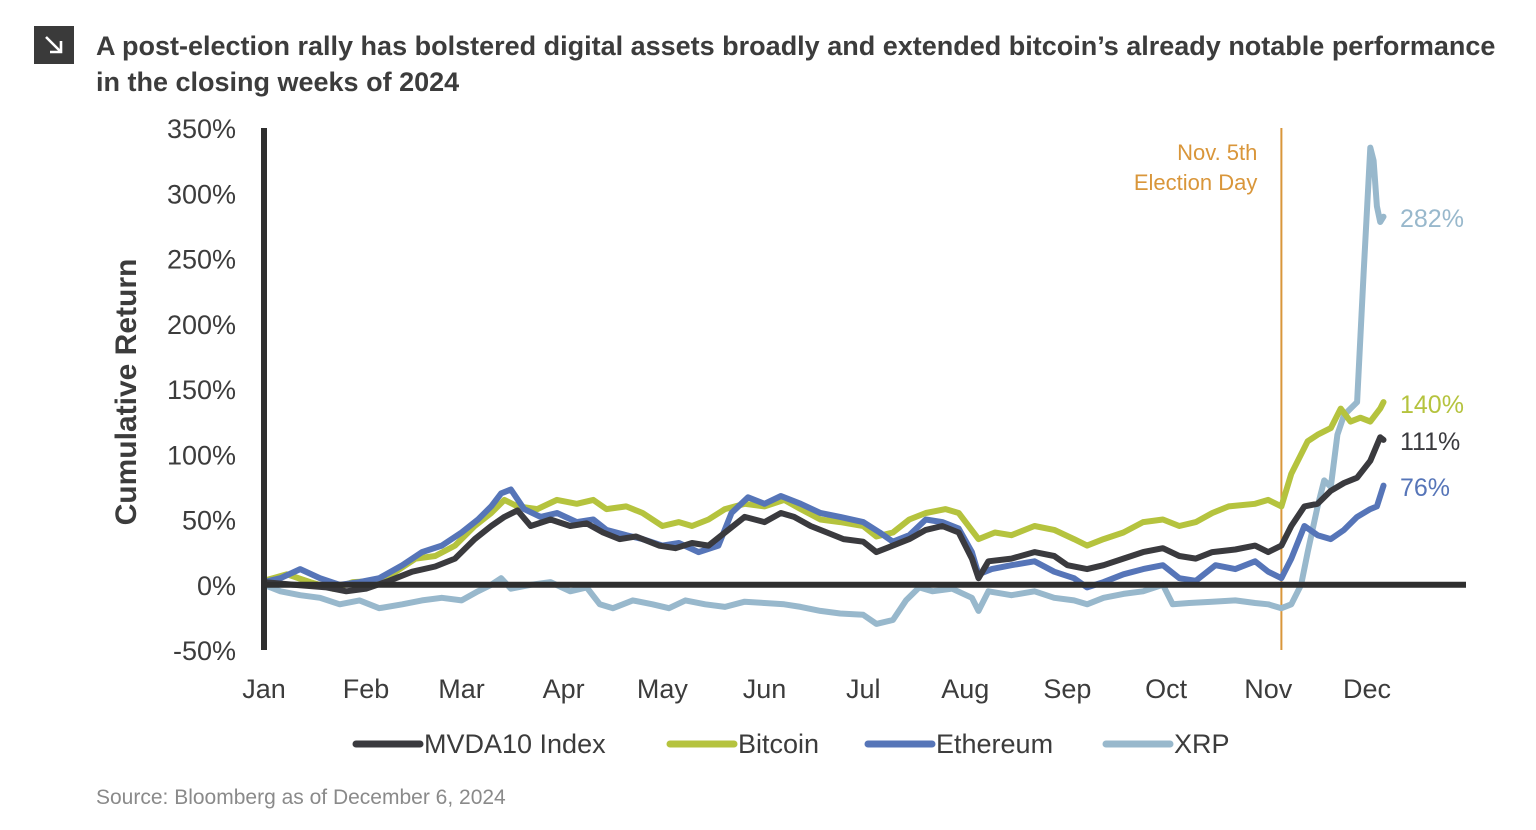  I want to click on legend-label: Ethereum, so click(994, 744).